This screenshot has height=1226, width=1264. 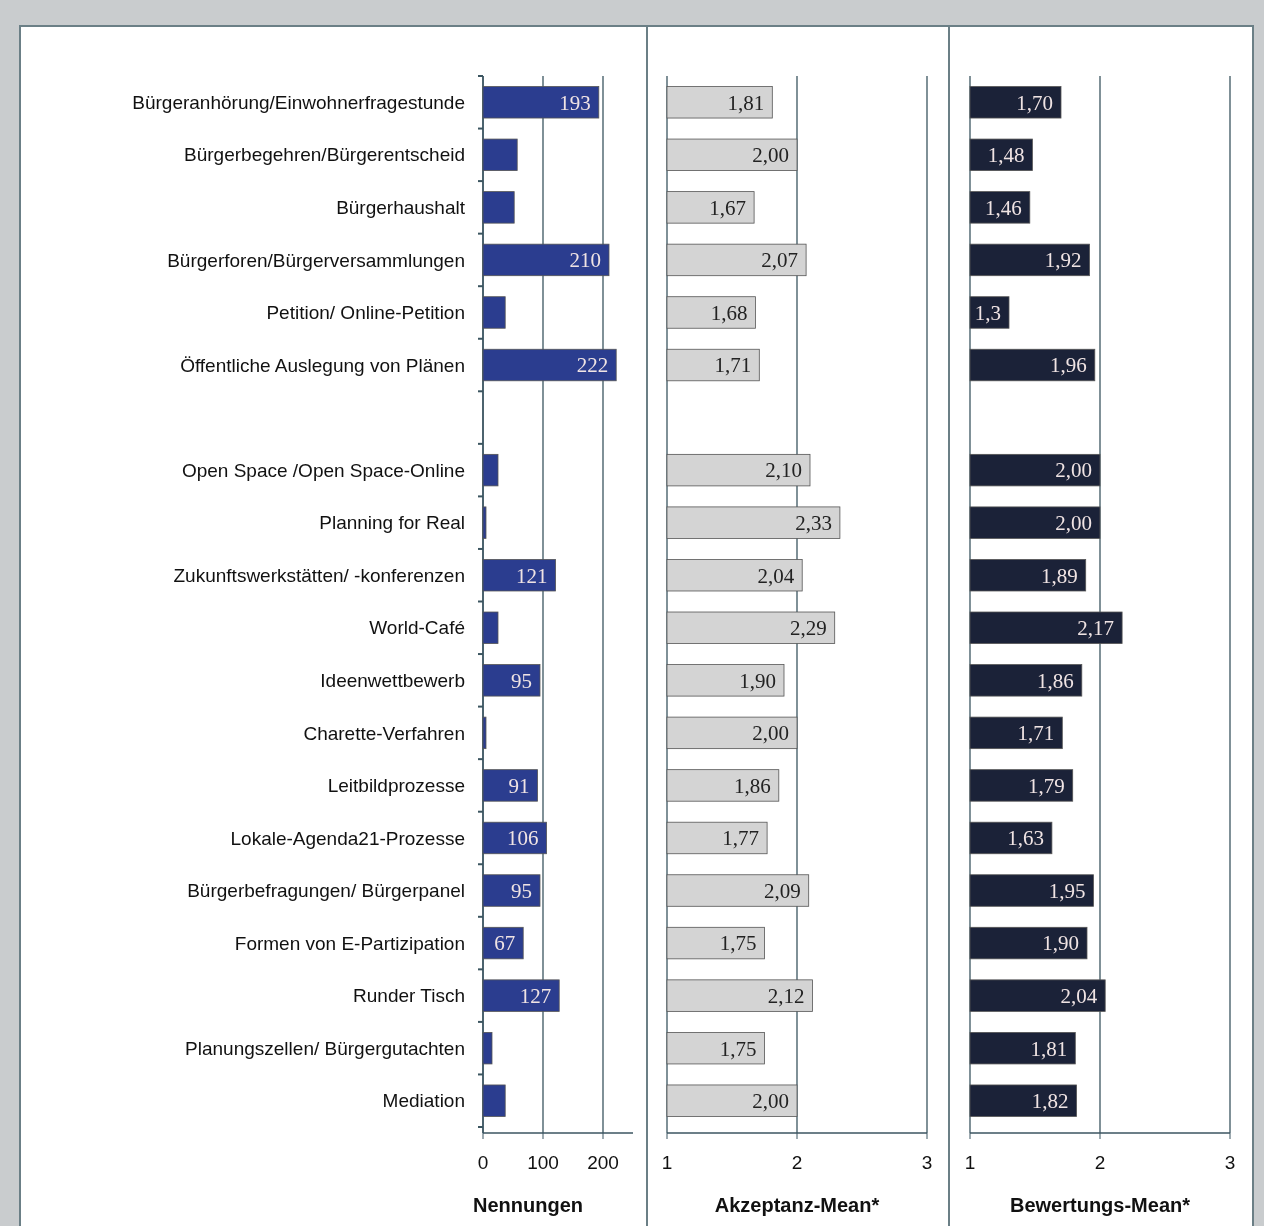 What do you see at coordinates (326, 891) in the screenshot?
I see `y-tick-label: Bürgerbefragungen/ Bürgerpanel` at bounding box center [326, 891].